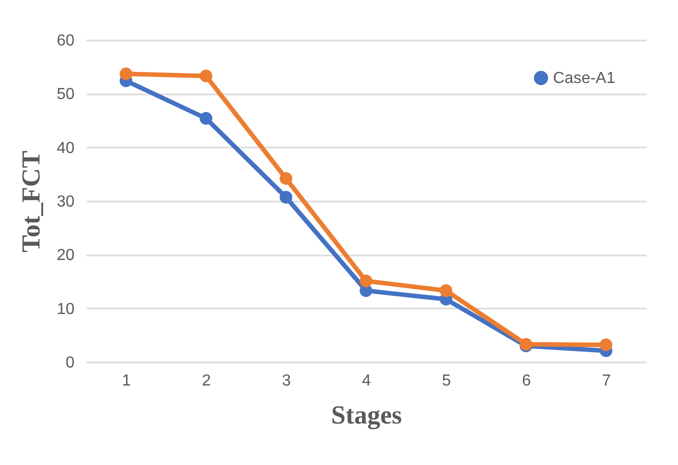  I want to click on x-tick-label: 1, so click(127, 381).